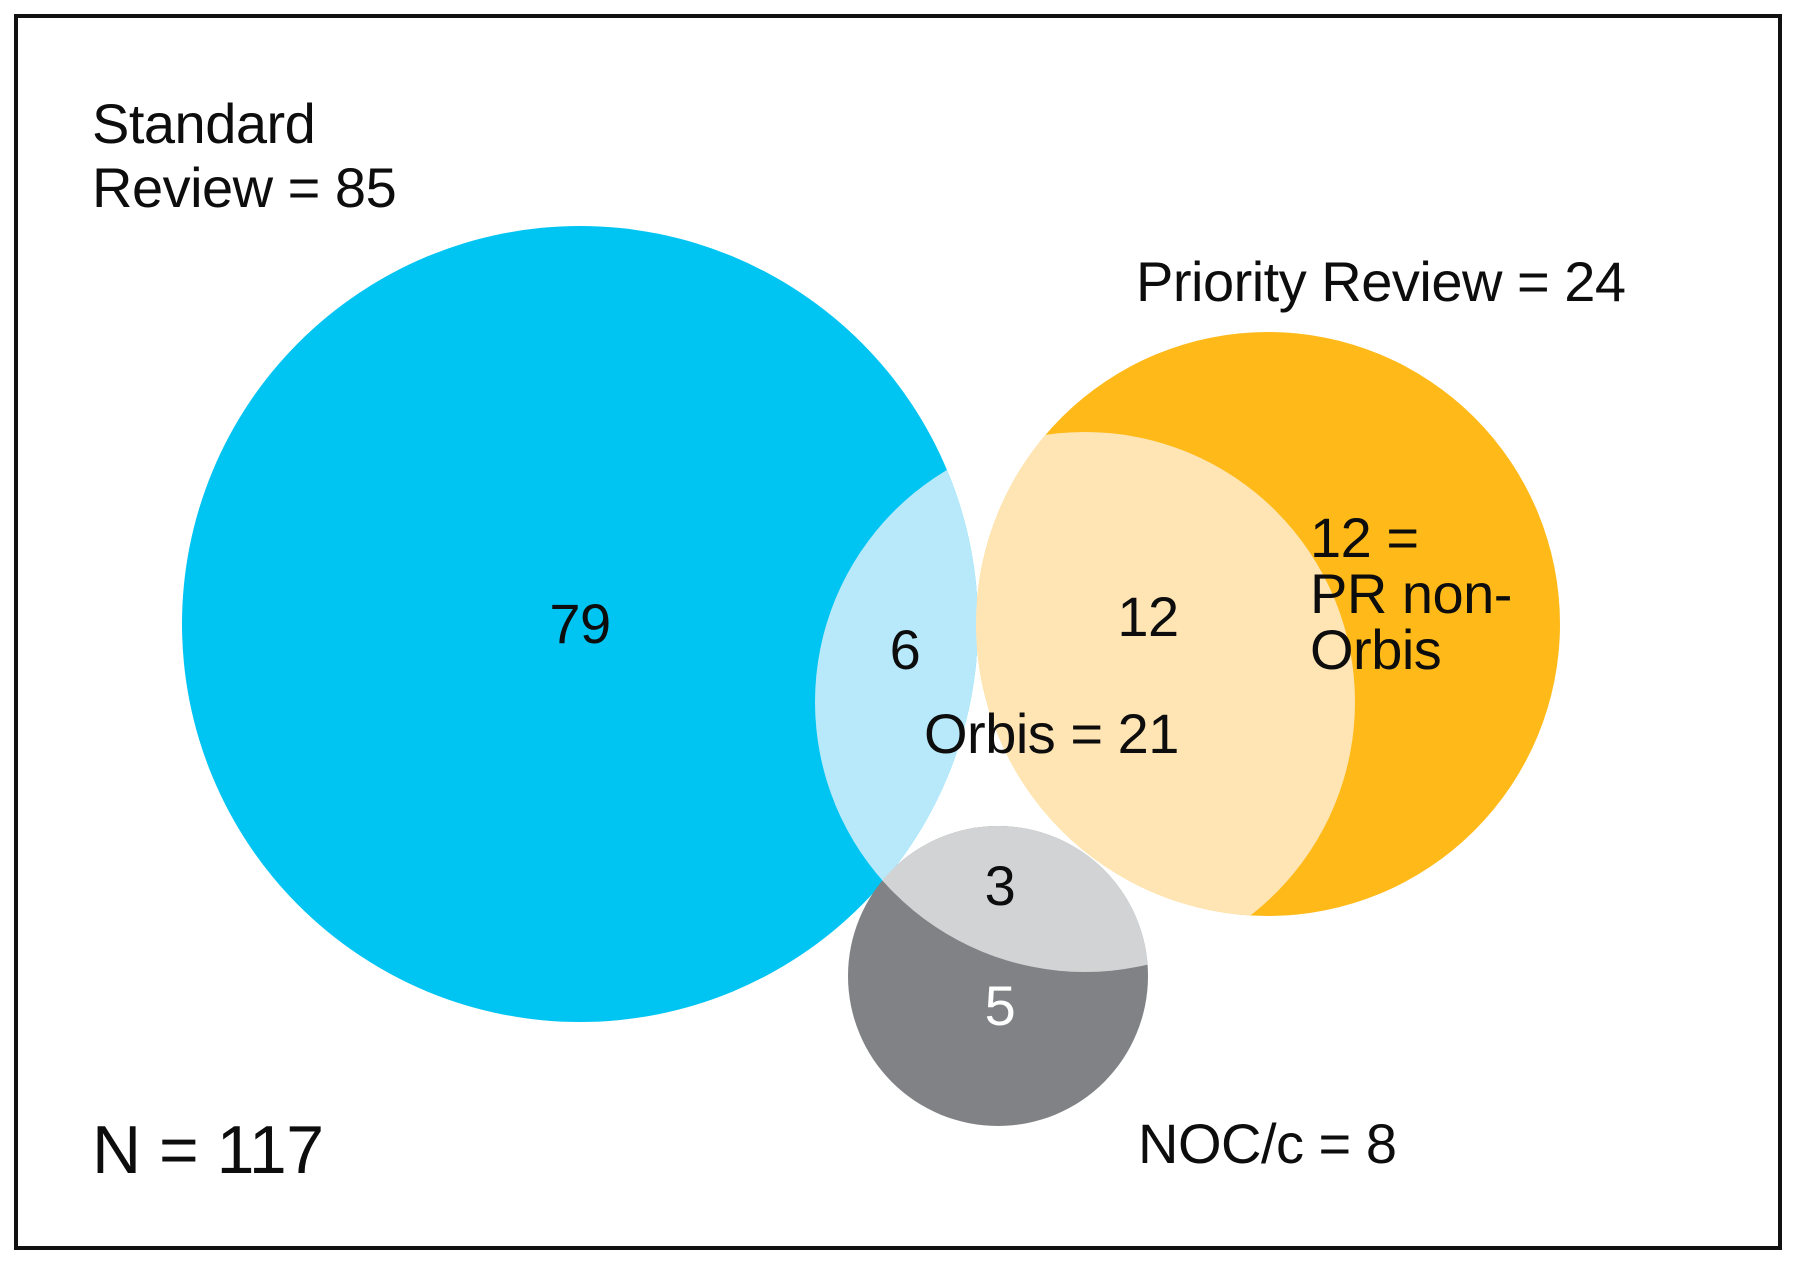  Describe the element at coordinates (204, 123) in the screenshot. I see `standard-review-label-line1: Standard` at that location.